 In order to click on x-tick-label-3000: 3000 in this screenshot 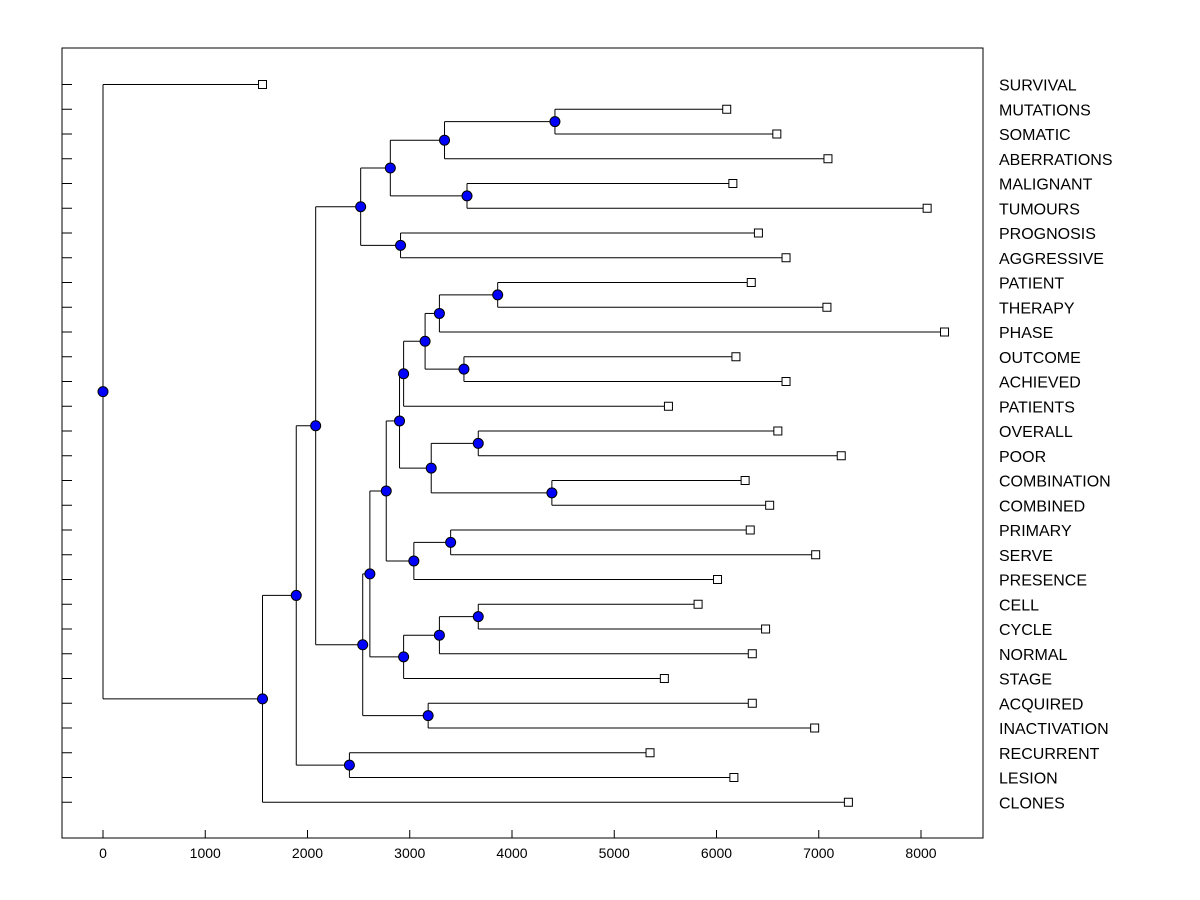, I will do `click(409, 853)`.